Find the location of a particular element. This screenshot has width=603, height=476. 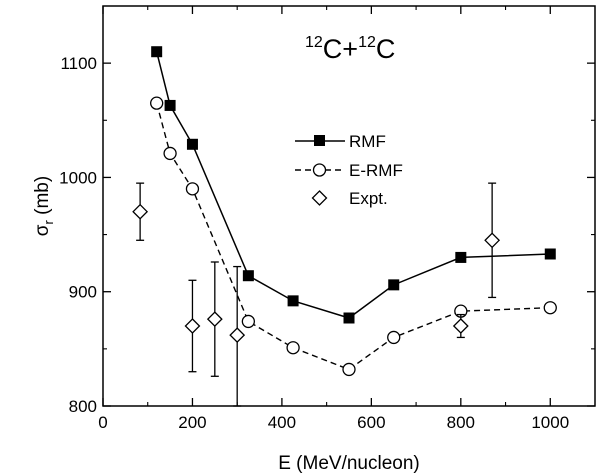

legend-marker-rmf is located at coordinates (319, 140).